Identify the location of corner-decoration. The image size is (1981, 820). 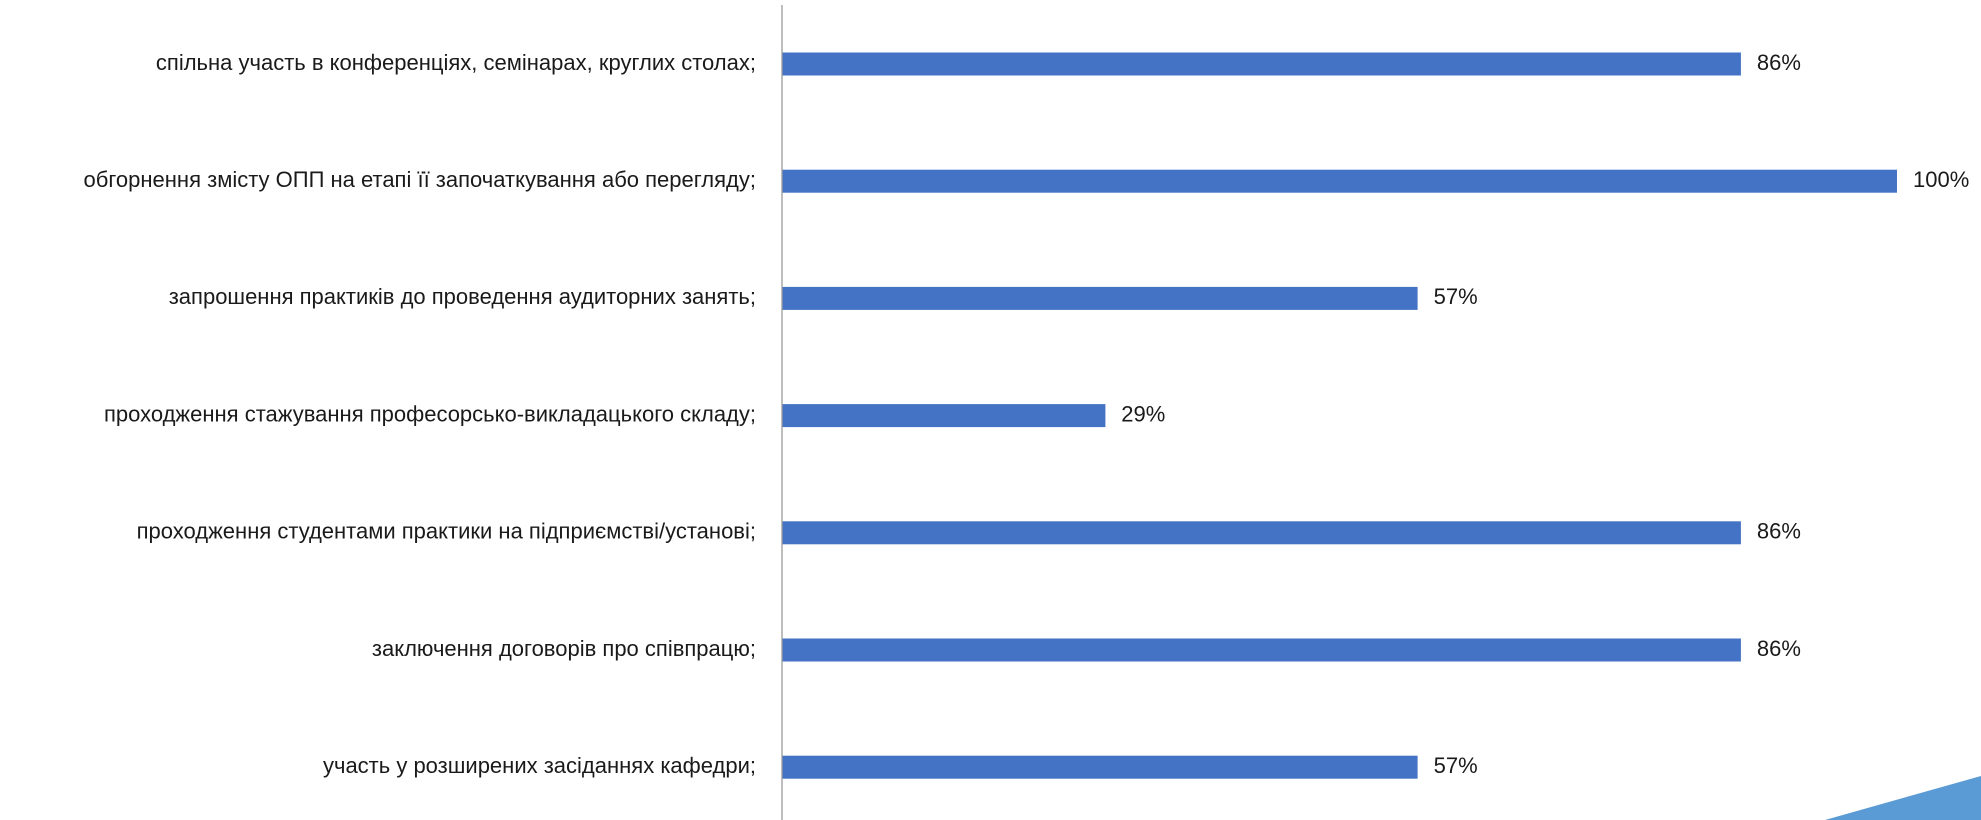
(1903, 798).